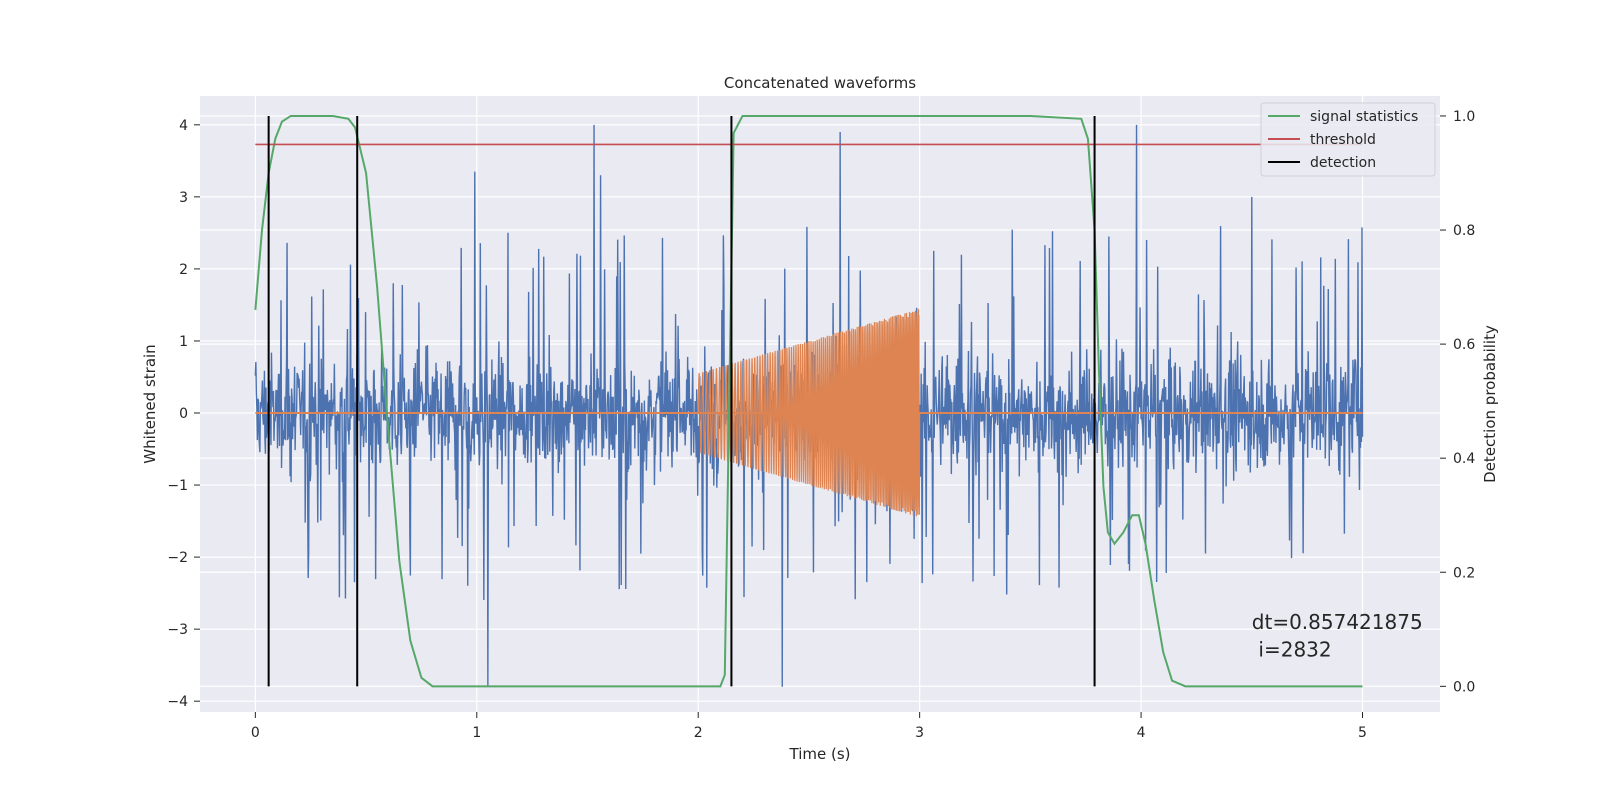 This screenshot has height=800, width=1600. Describe the element at coordinates (183, 342) in the screenshot. I see `y-tick-label: 1` at that location.